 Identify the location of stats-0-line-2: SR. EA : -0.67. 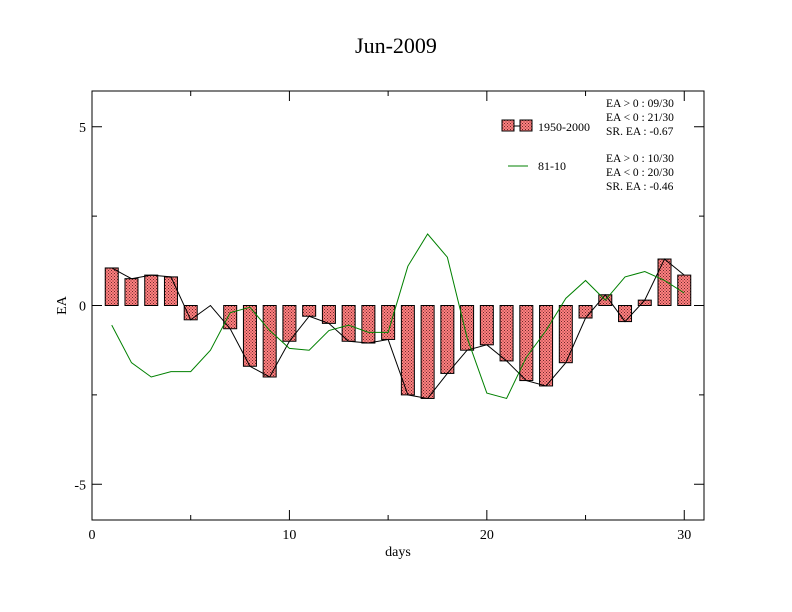
(640, 132).